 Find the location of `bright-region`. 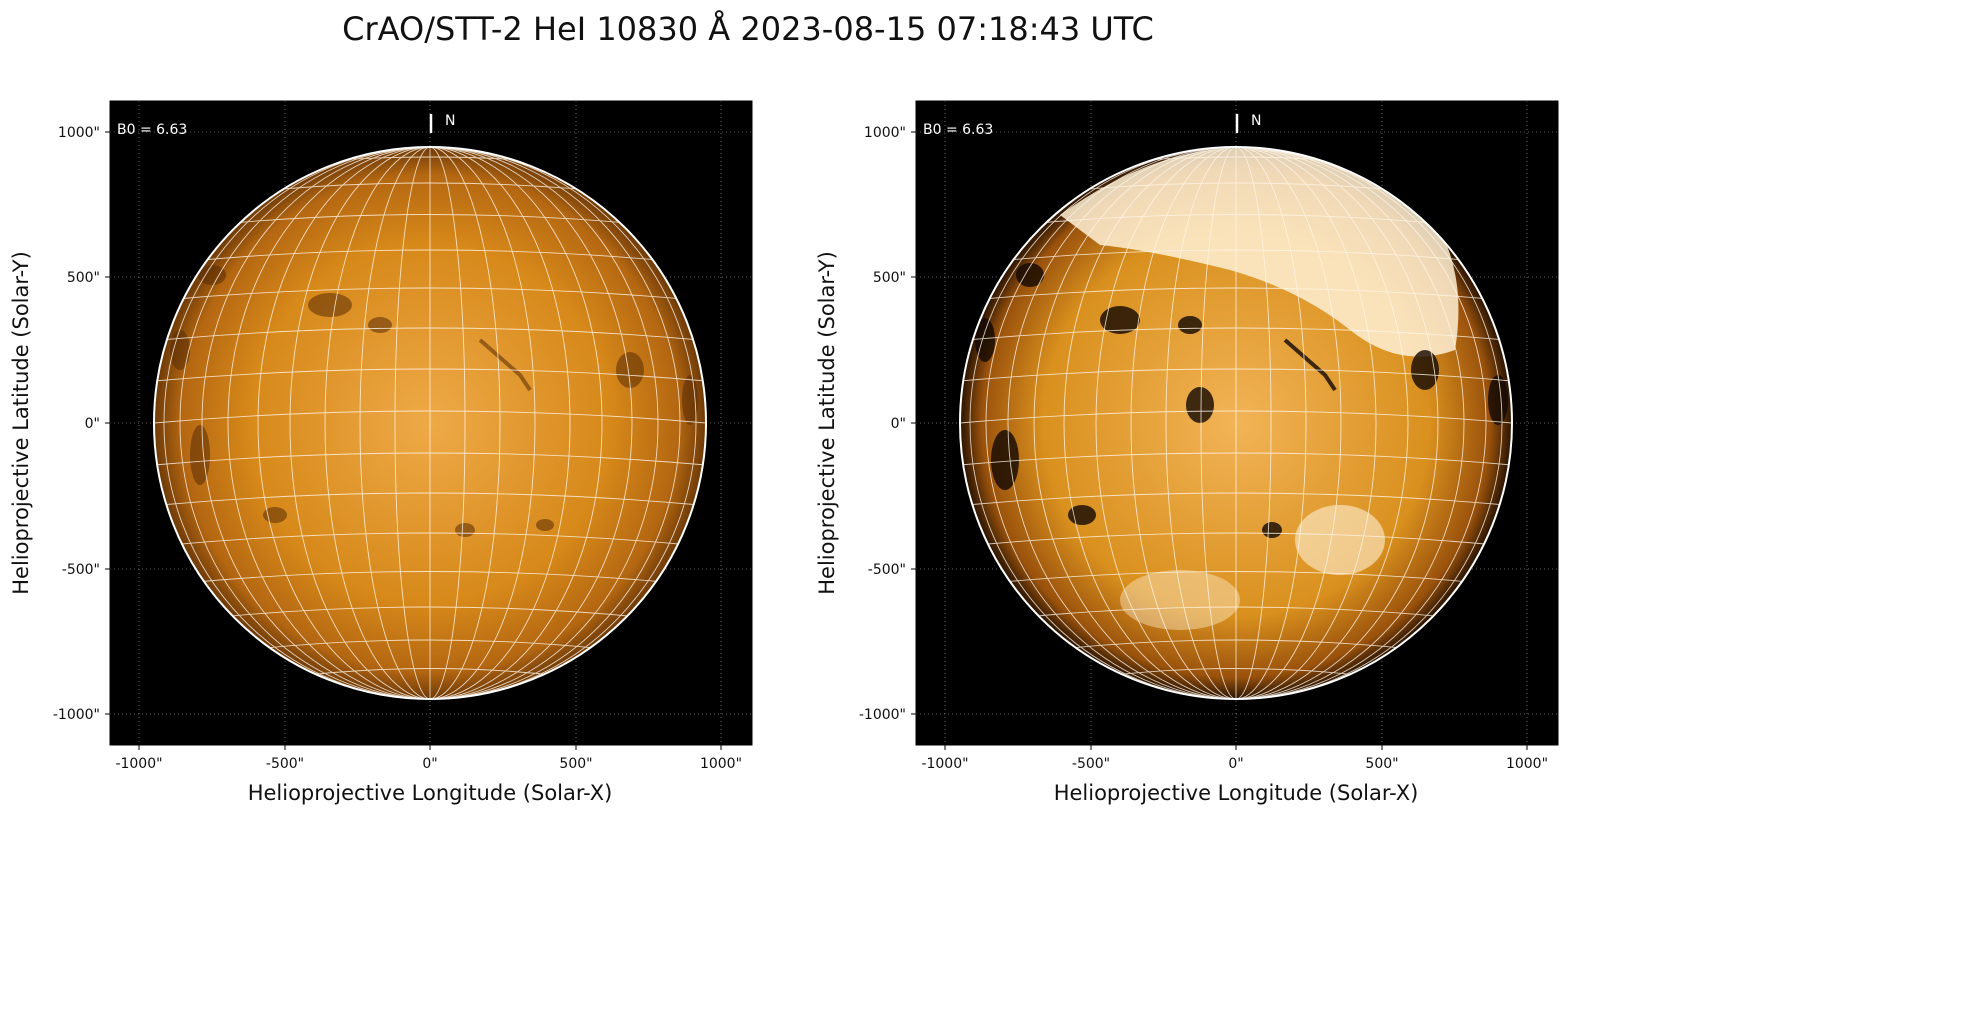

bright-region is located at coordinates (1259, 389).